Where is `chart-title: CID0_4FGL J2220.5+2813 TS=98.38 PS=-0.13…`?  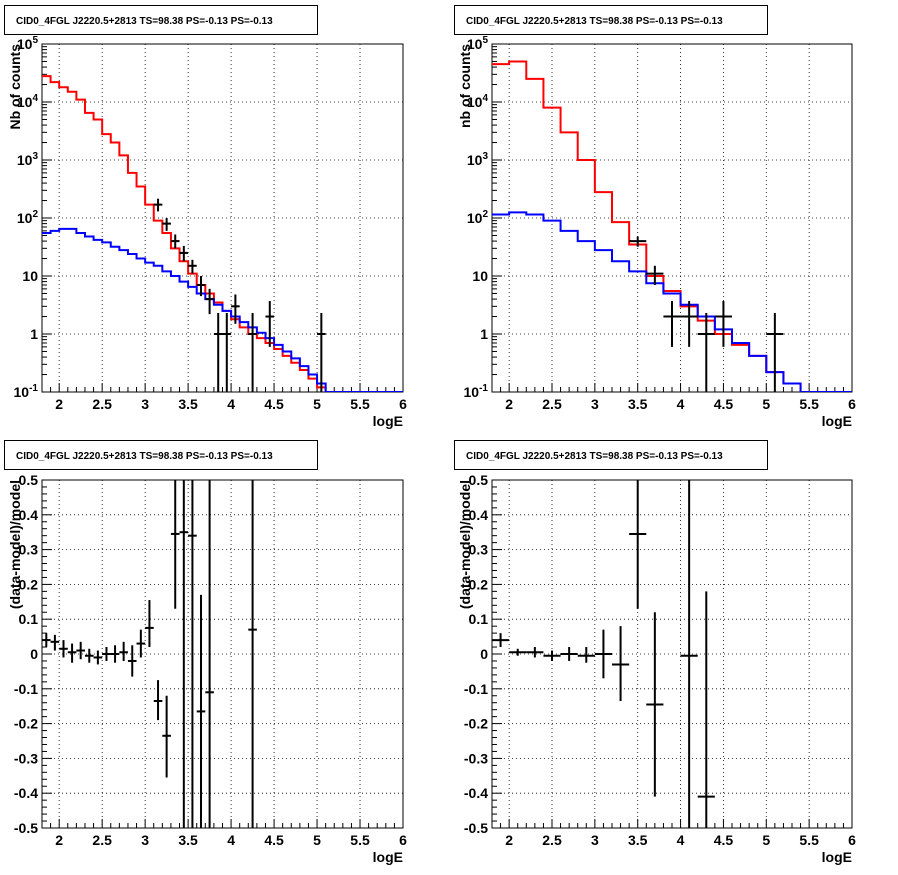 chart-title: CID0_4FGL J2220.5+2813 TS=98.38 PS=-0.13… is located at coordinates (594, 21).